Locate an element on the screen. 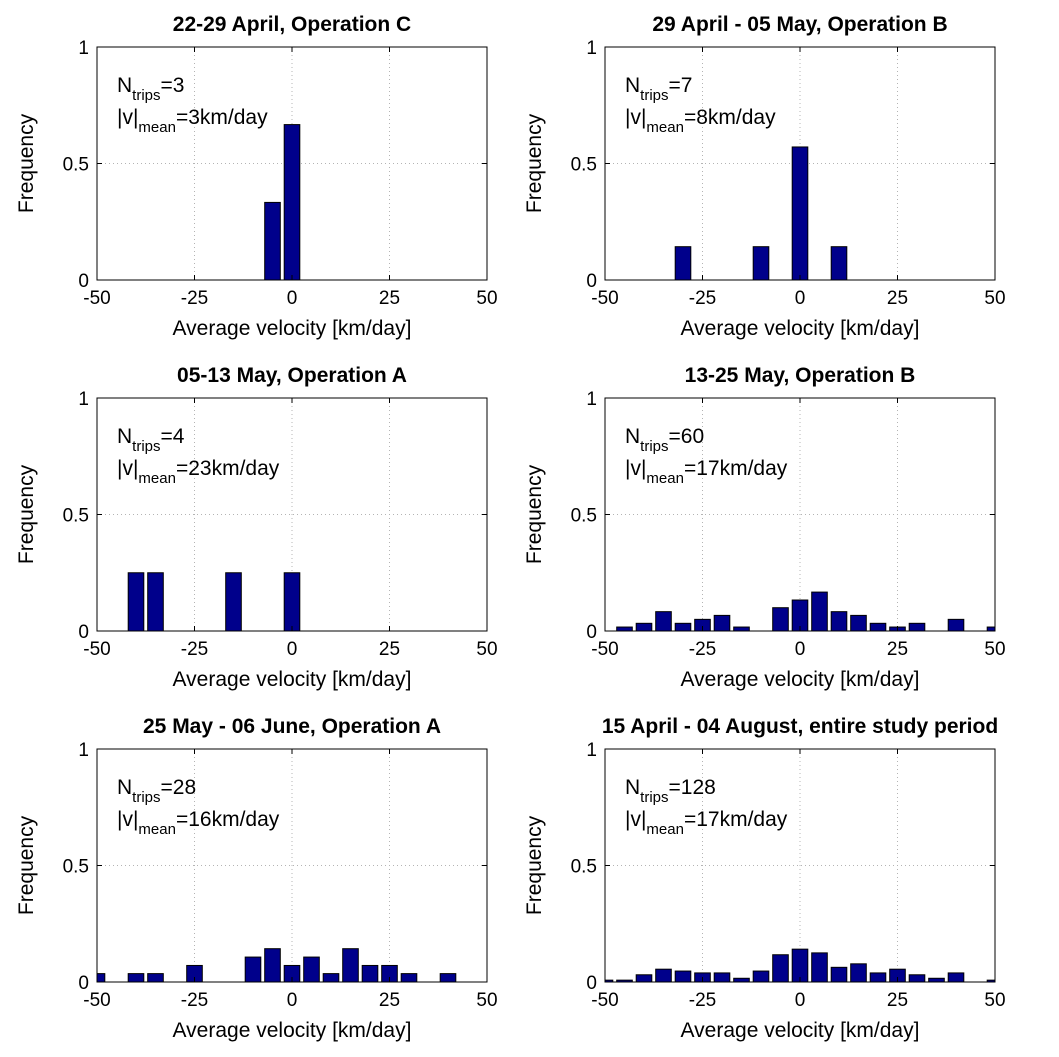  n-trips-value: =3 is located at coordinates (173, 85).